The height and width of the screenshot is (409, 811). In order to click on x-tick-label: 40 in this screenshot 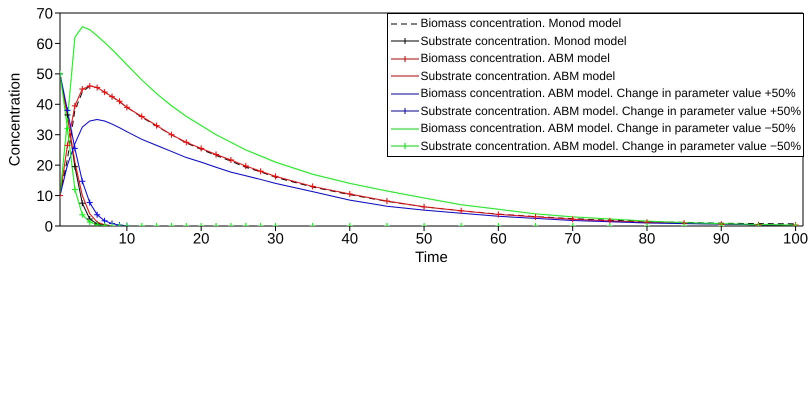, I will do `click(349, 239)`.